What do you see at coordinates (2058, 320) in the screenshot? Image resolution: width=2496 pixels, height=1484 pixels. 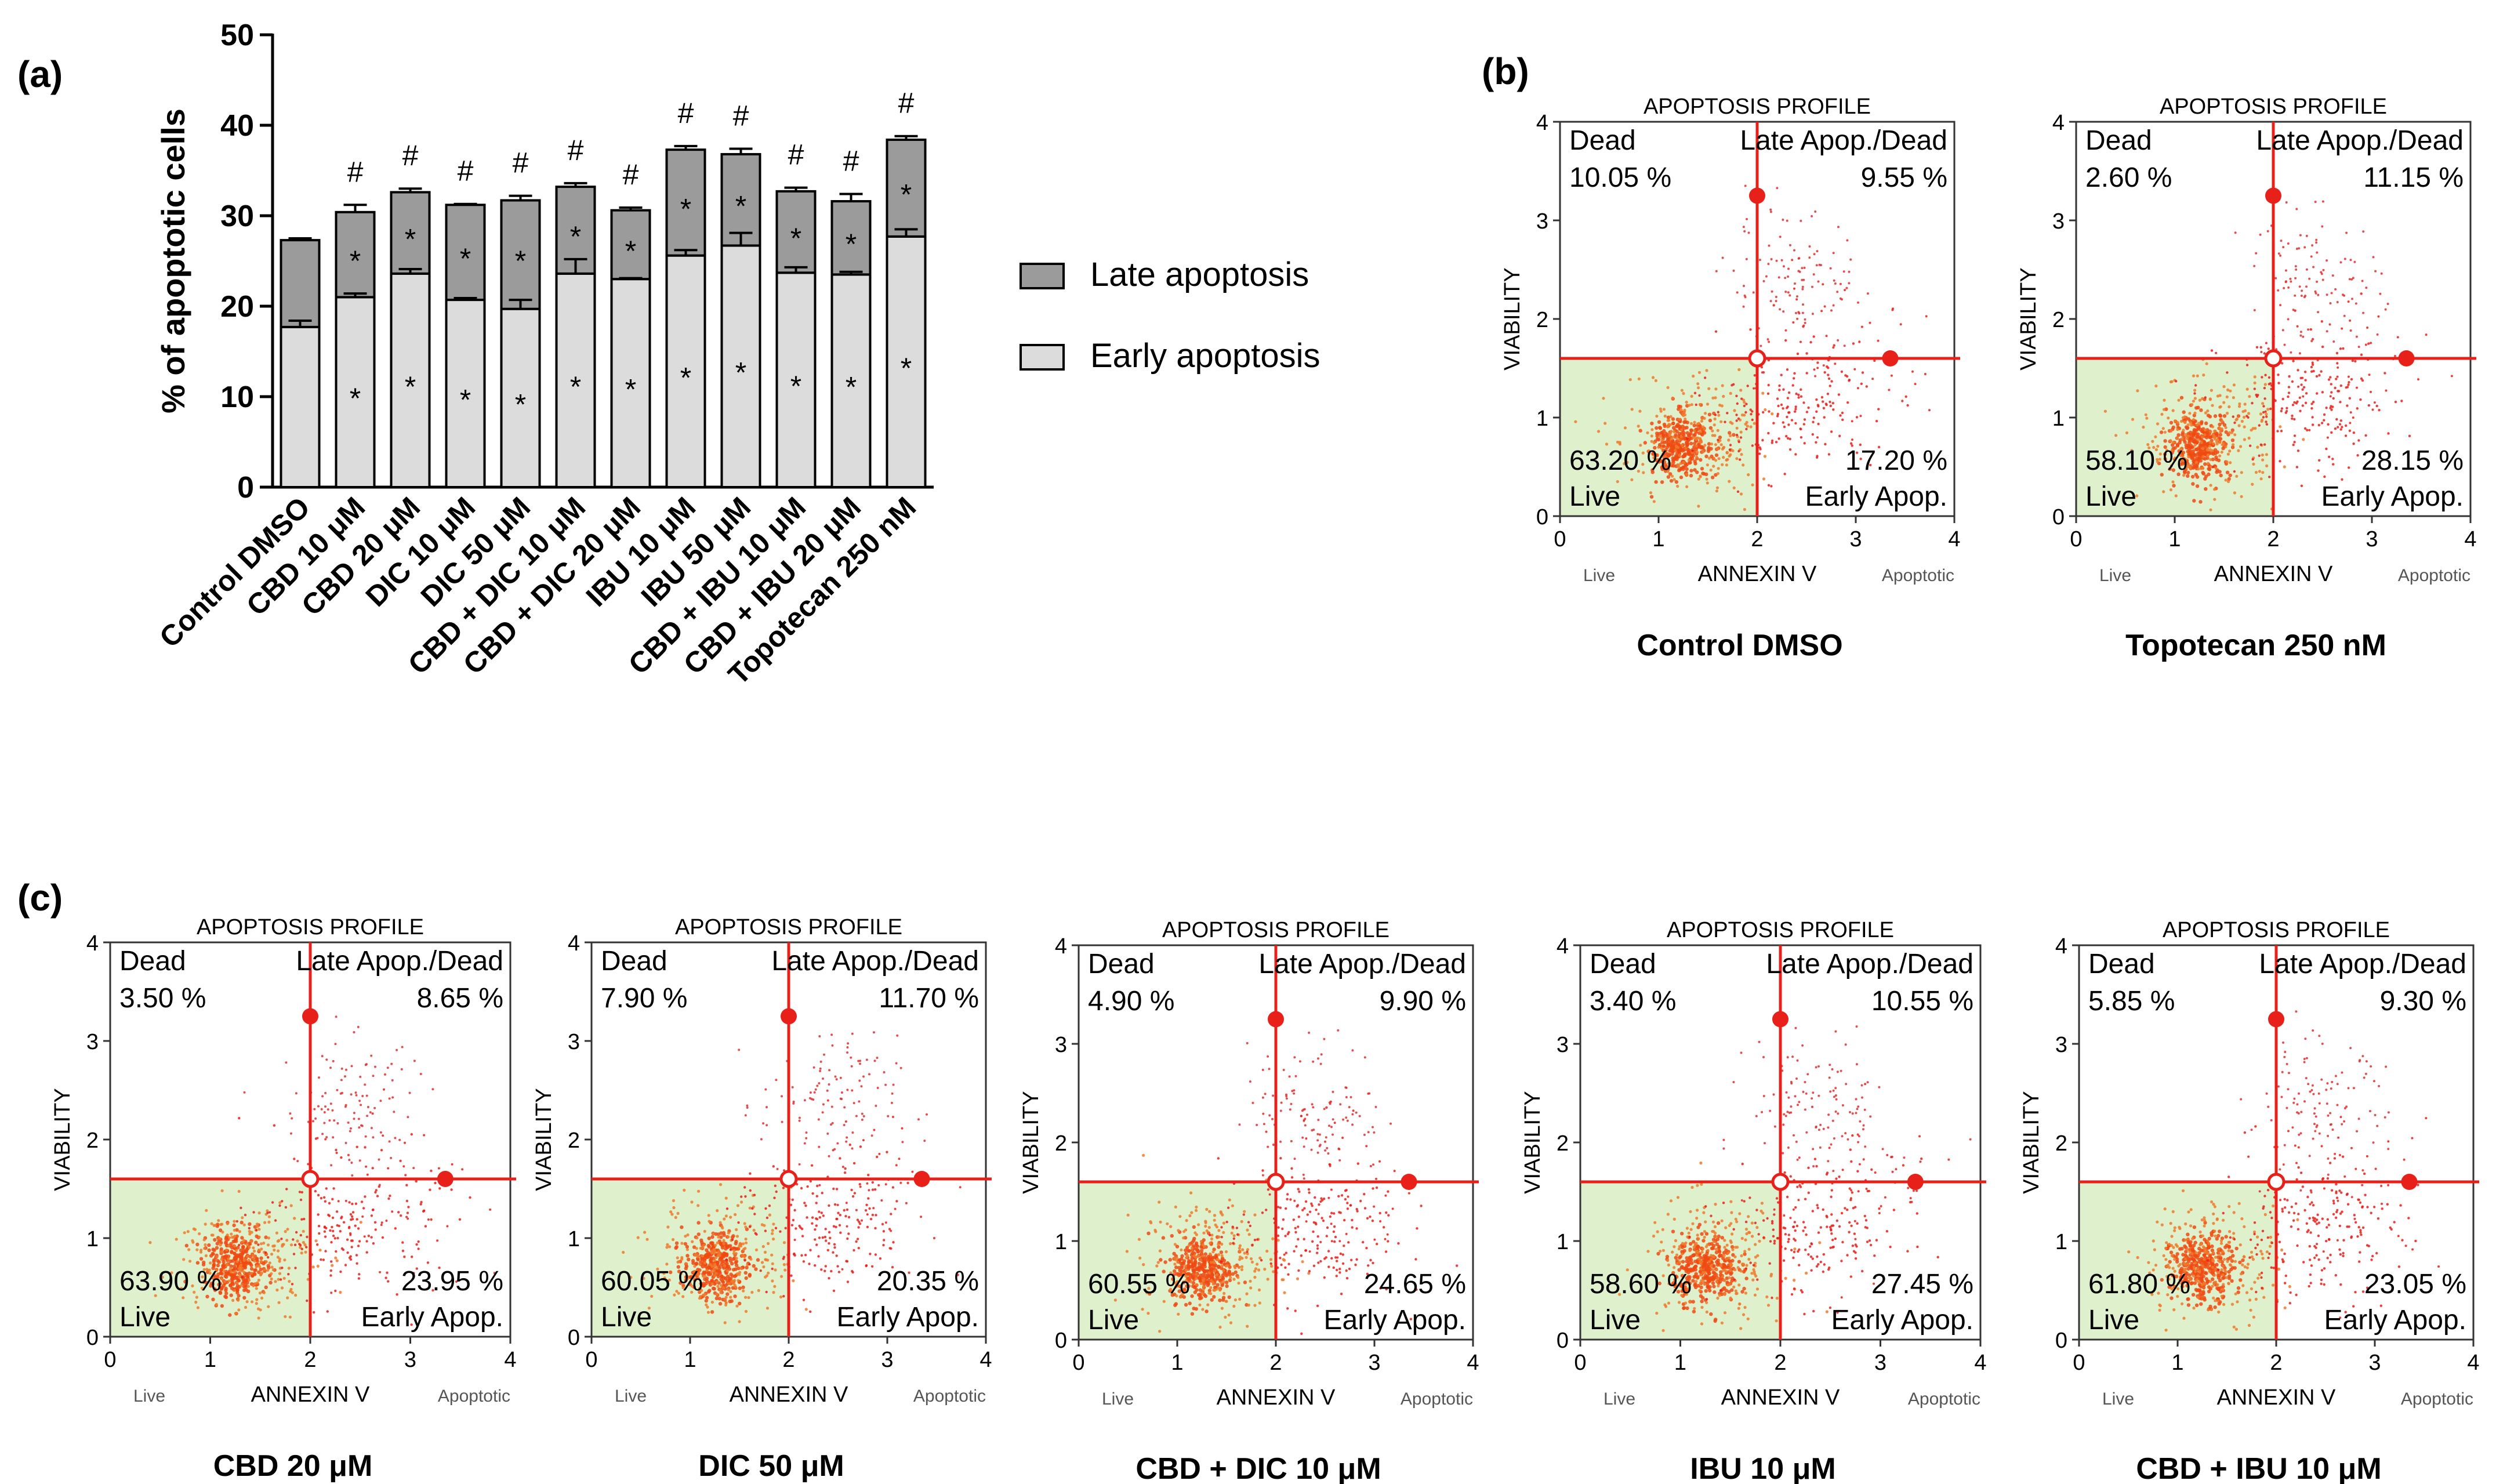 I see `y-tick-label: 2` at bounding box center [2058, 320].